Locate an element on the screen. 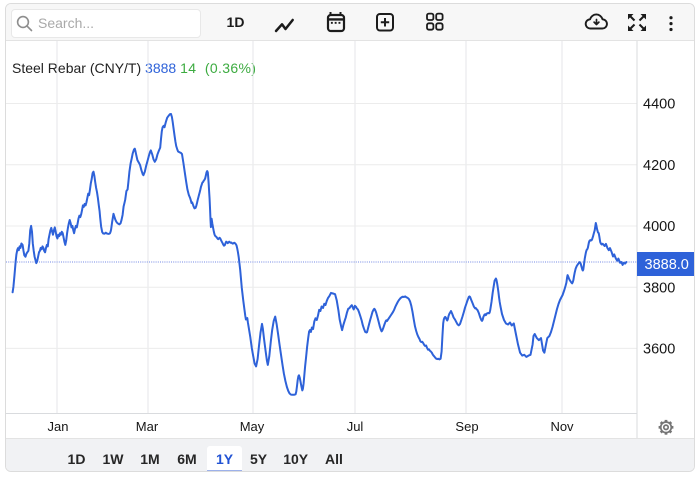 The image size is (700, 478). svg-text: Sep is located at coordinates (466, 426).